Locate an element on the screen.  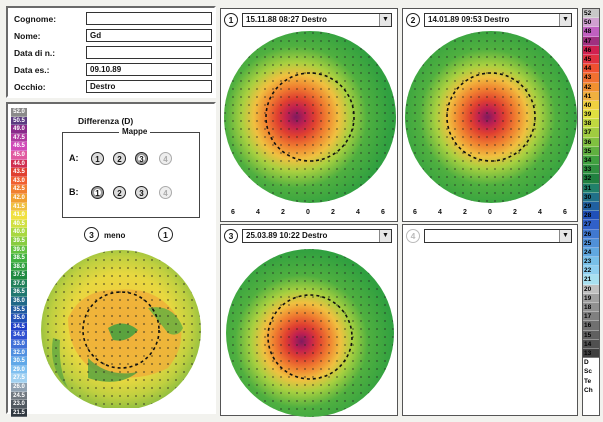
scale-step: 32 is located at coordinates (591, 179).